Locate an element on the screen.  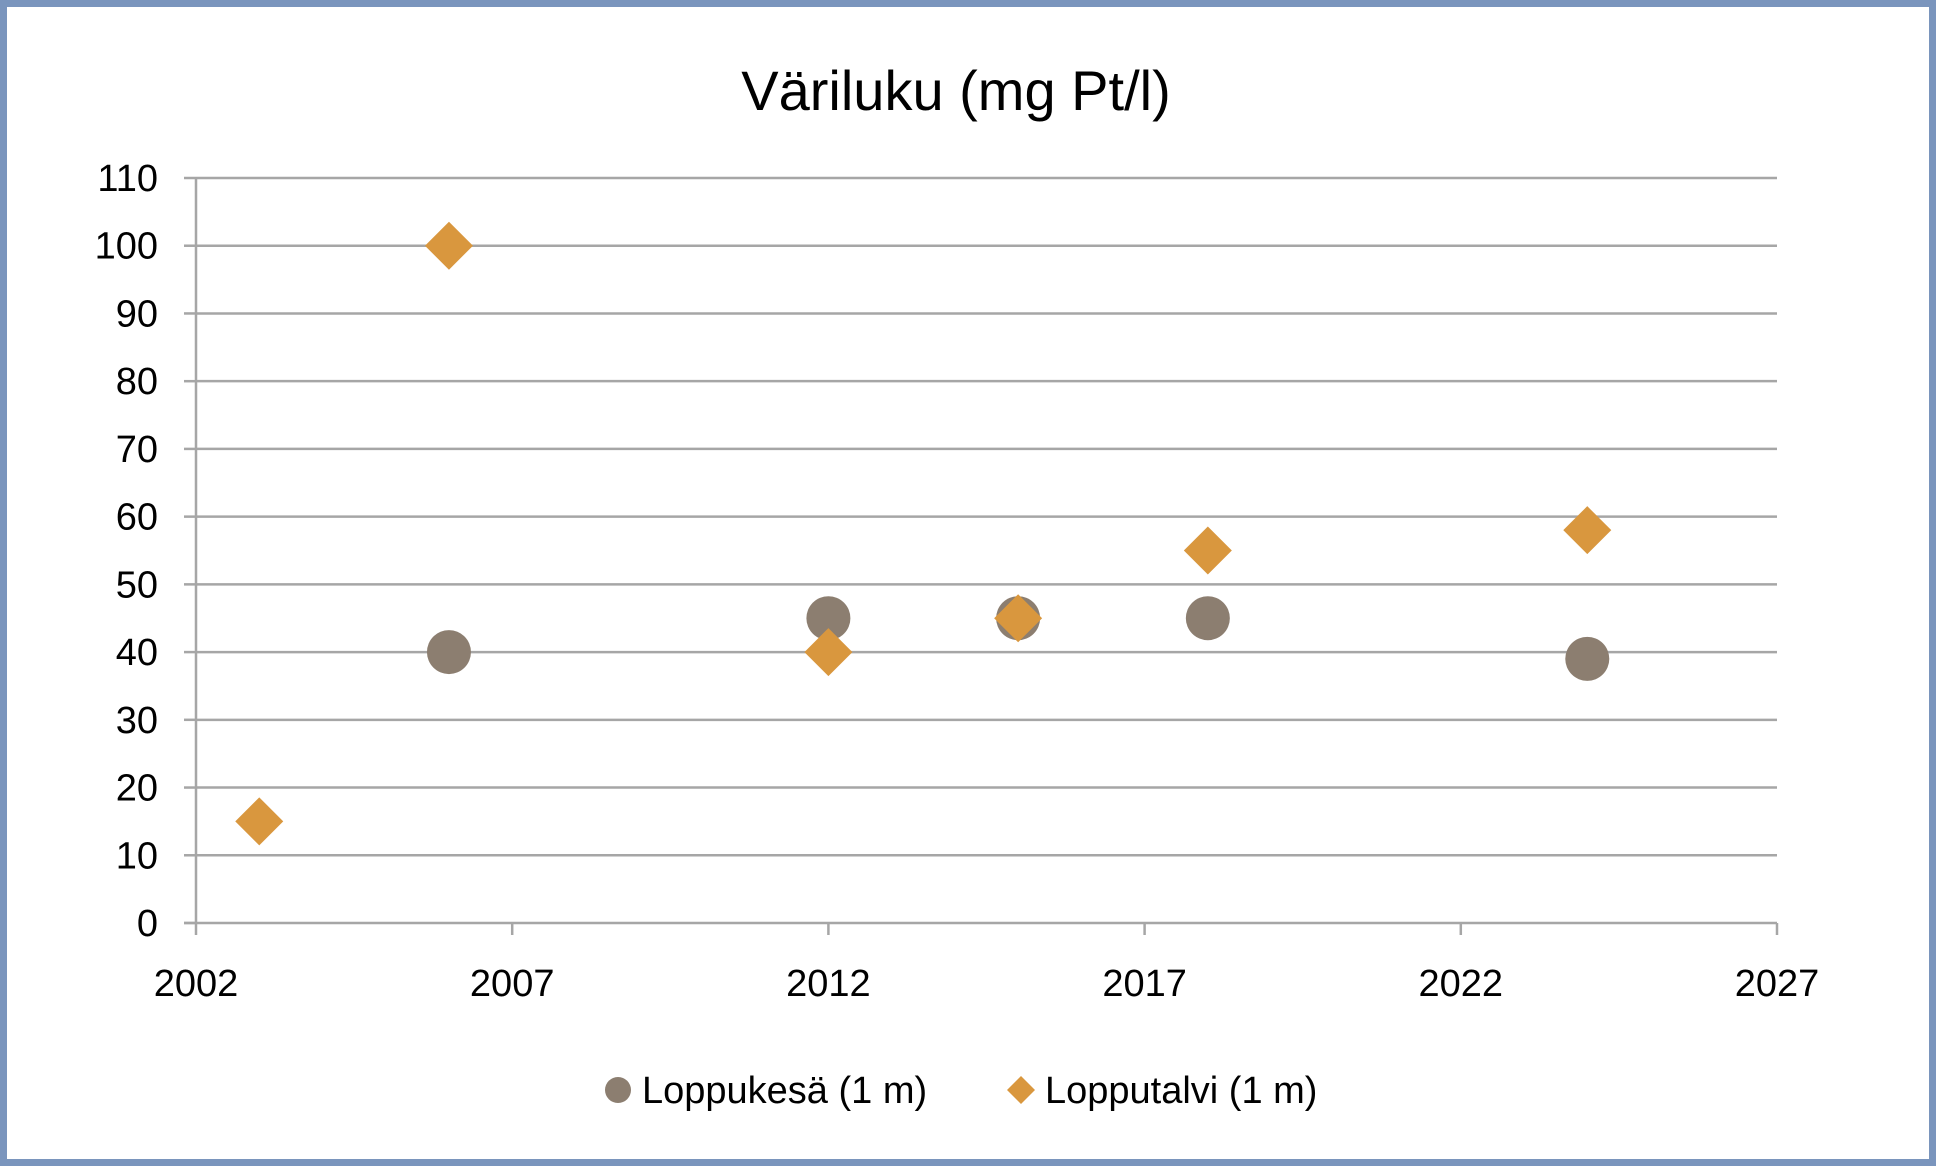
y-tick-labels: 0 10 20 30 40 50 60 70 80 90 100 110 is located at coordinates (126, 551).